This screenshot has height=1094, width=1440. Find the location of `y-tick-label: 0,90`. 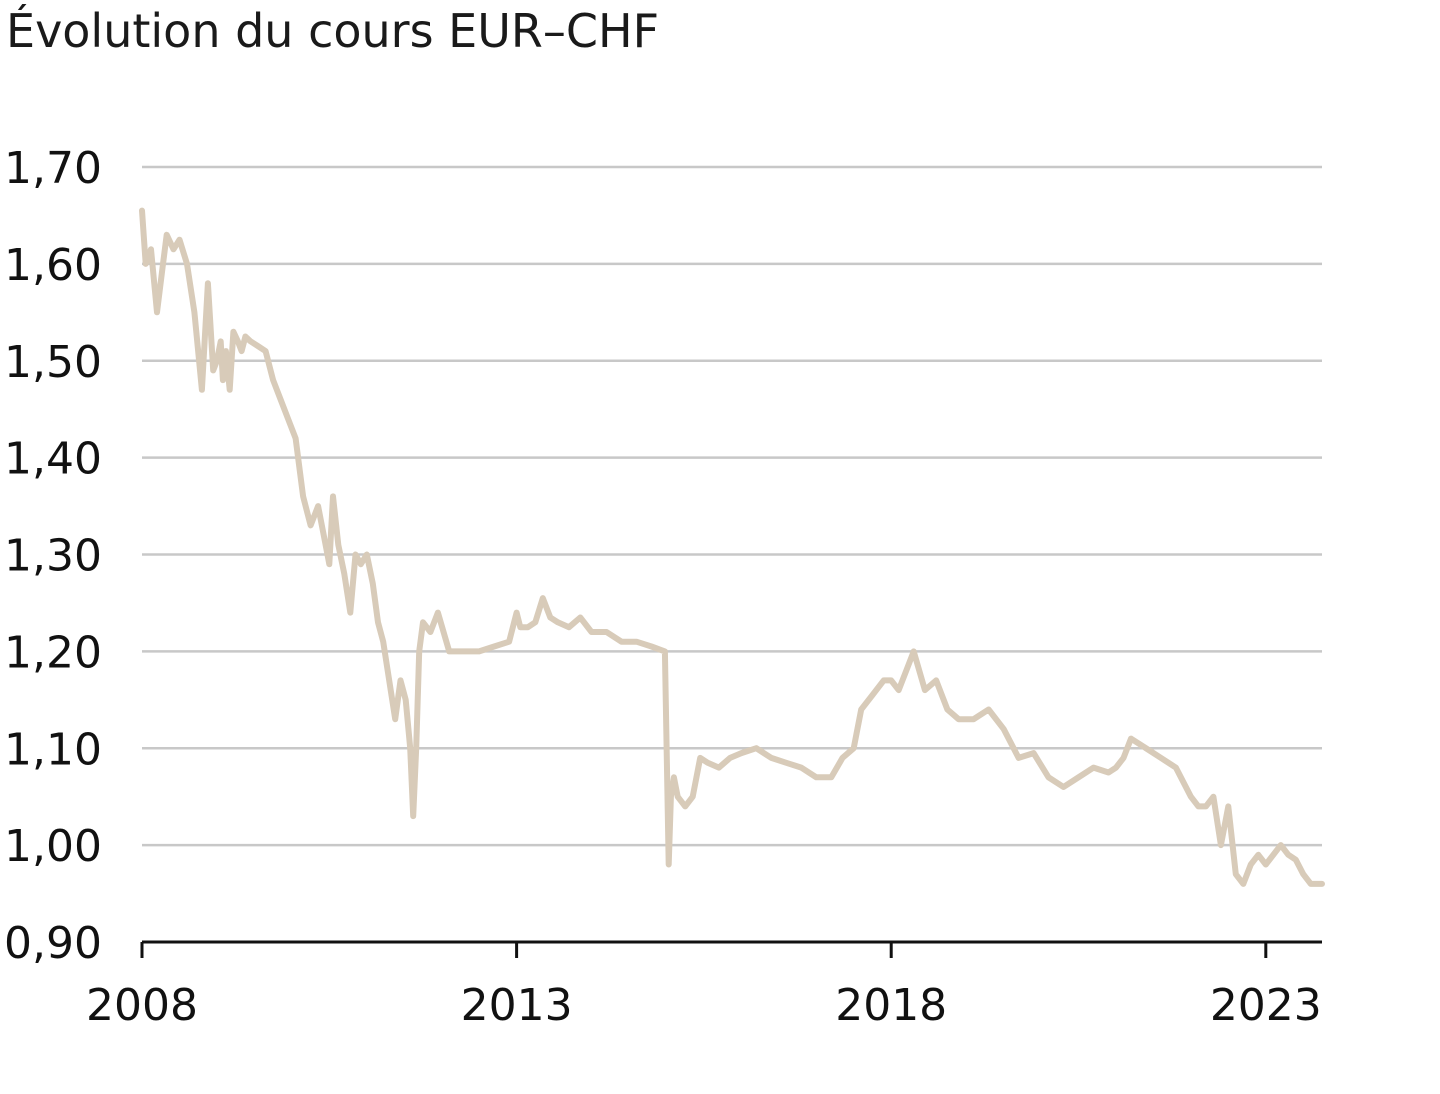

y-tick-label: 0,90 is located at coordinates (53, 943).